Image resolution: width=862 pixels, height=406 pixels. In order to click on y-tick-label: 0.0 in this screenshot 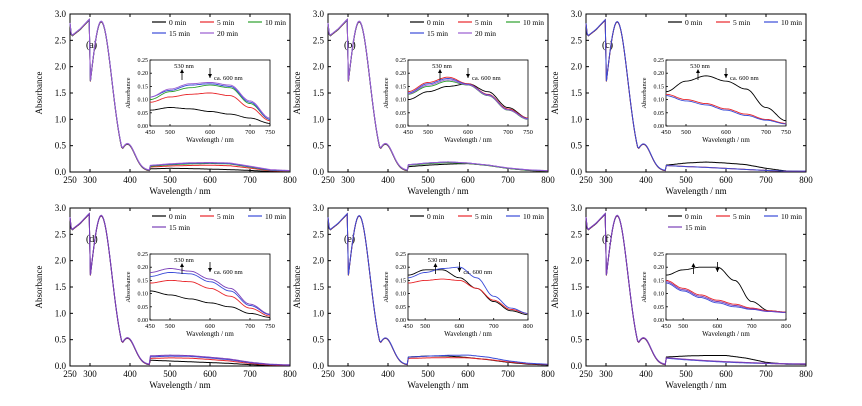, I will do `click(319, 172)`.